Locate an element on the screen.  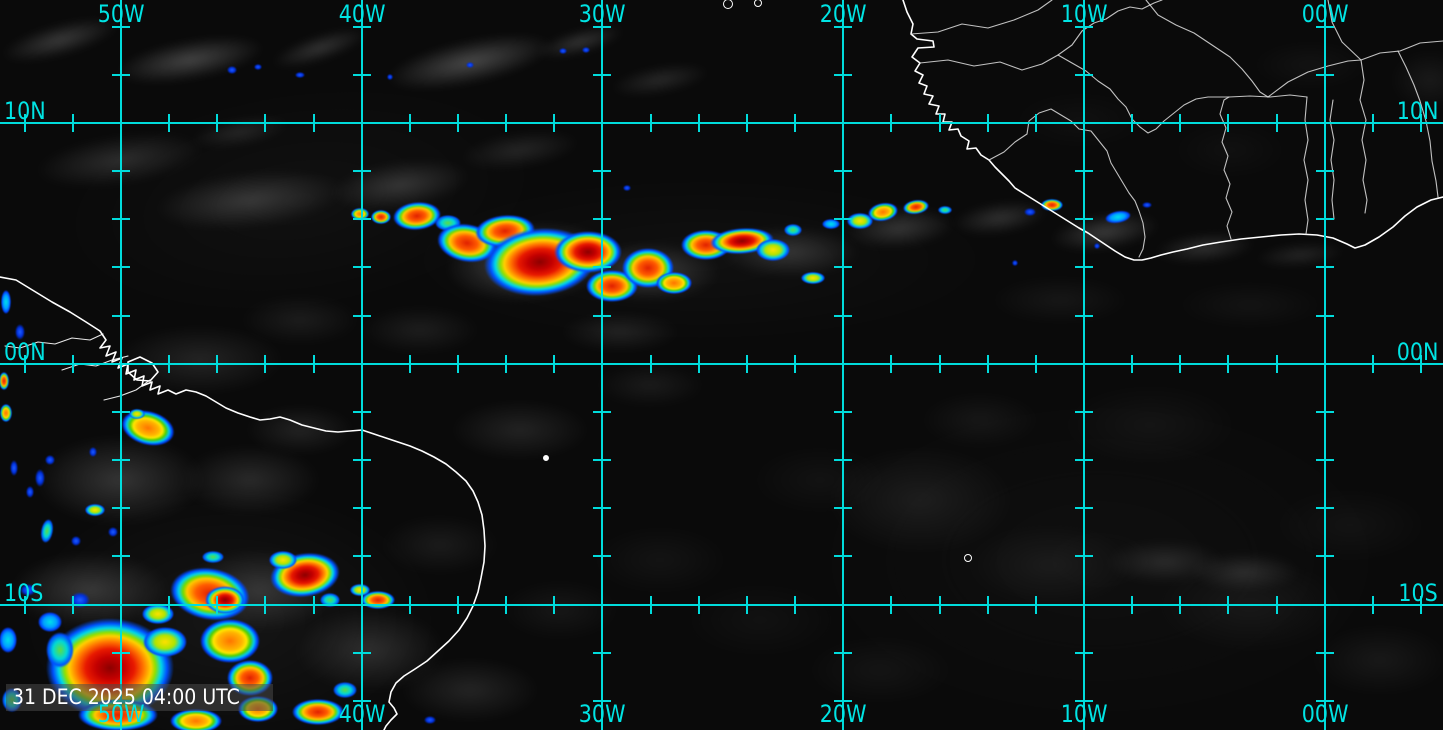
longitude-line-40W is located at coordinates (362, 365).